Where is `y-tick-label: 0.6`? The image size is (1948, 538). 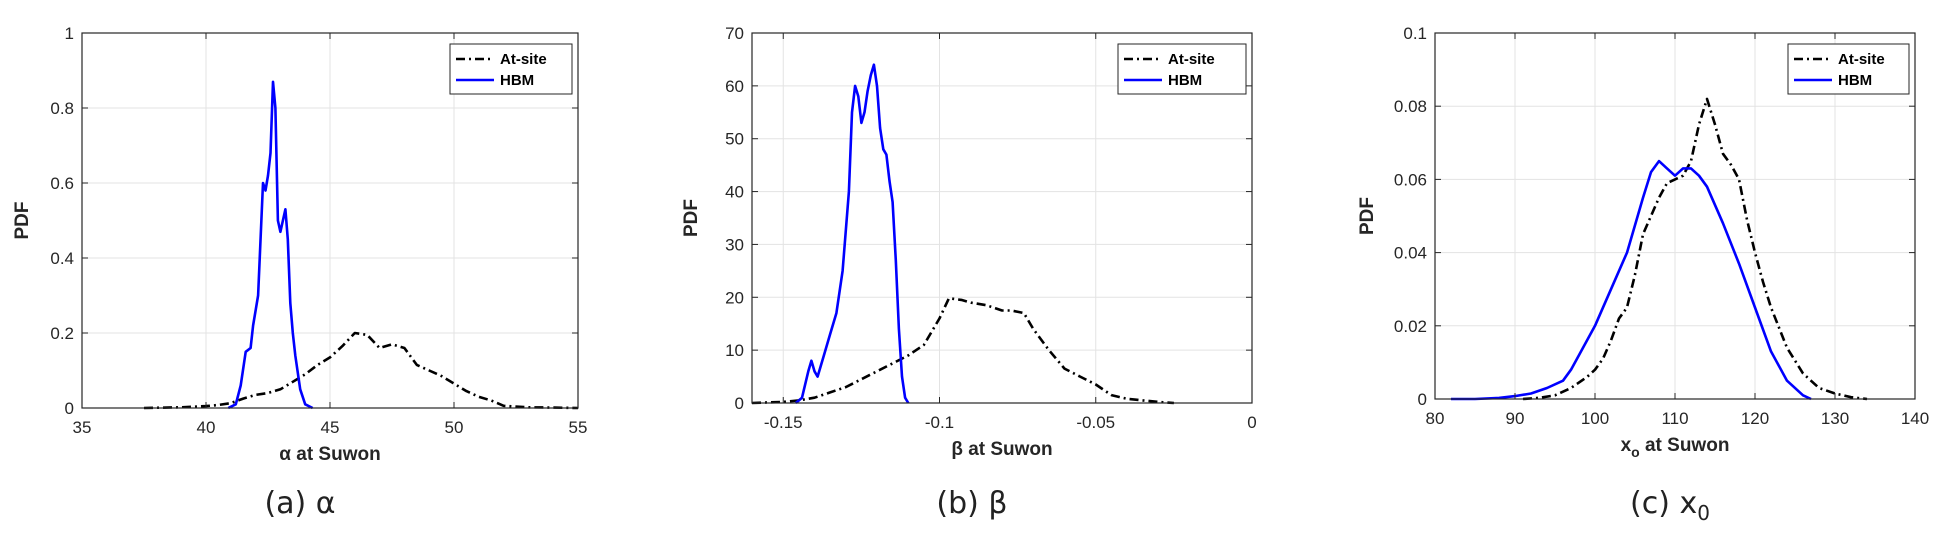 y-tick-label: 0.6 is located at coordinates (62, 183).